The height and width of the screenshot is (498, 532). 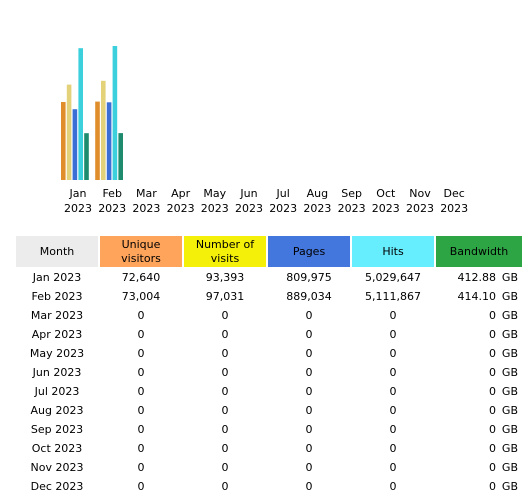 I want to click on header-pages: Pages, so click(x=309, y=251).